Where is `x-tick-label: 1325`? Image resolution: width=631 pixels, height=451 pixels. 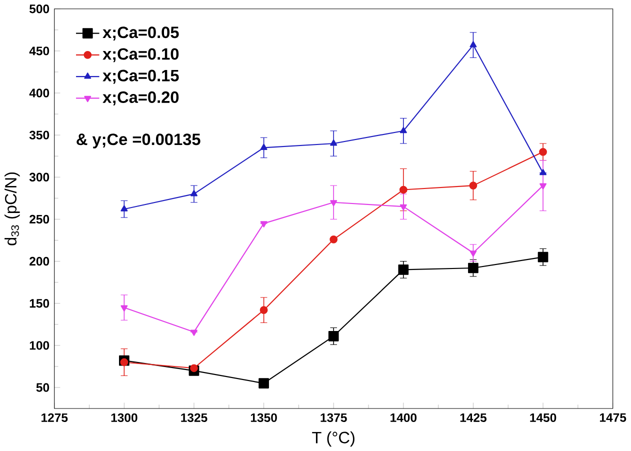
x-tick-label: 1325 is located at coordinates (194, 417).